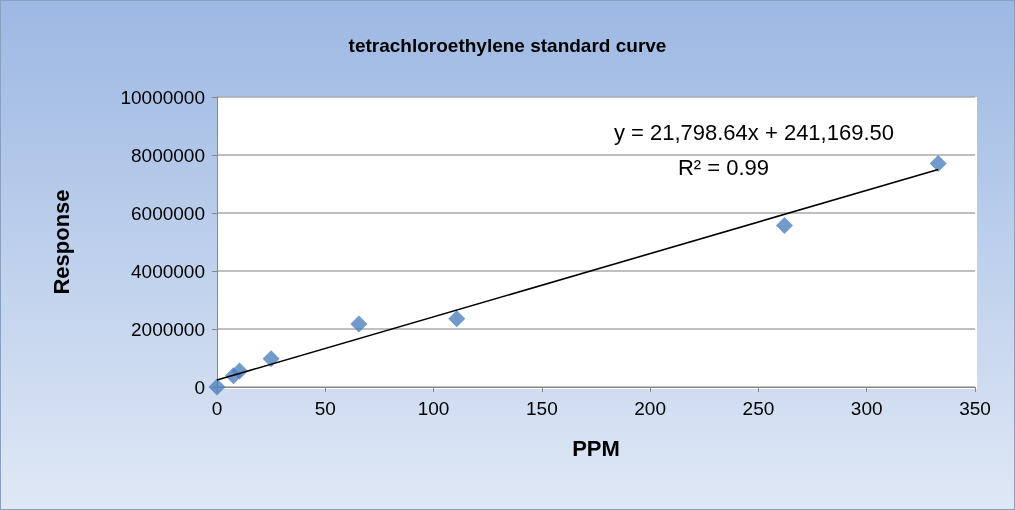  I want to click on x-tick-label: 100, so click(433, 408).